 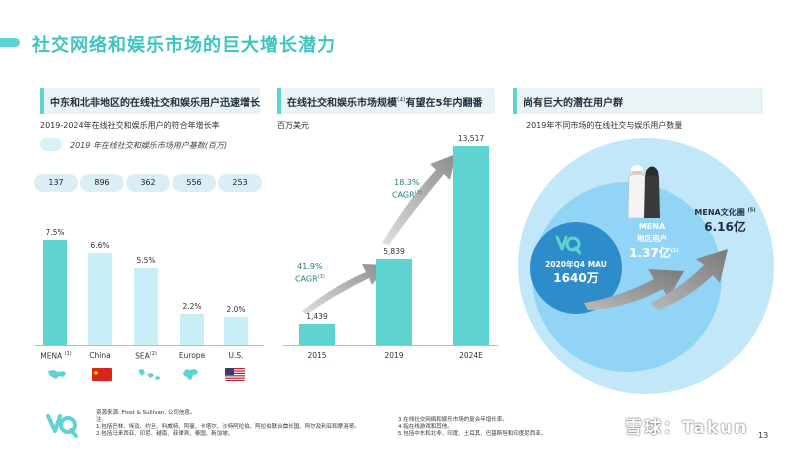 I want to click on panel2-subtitle: 百万美元, so click(x=293, y=125).